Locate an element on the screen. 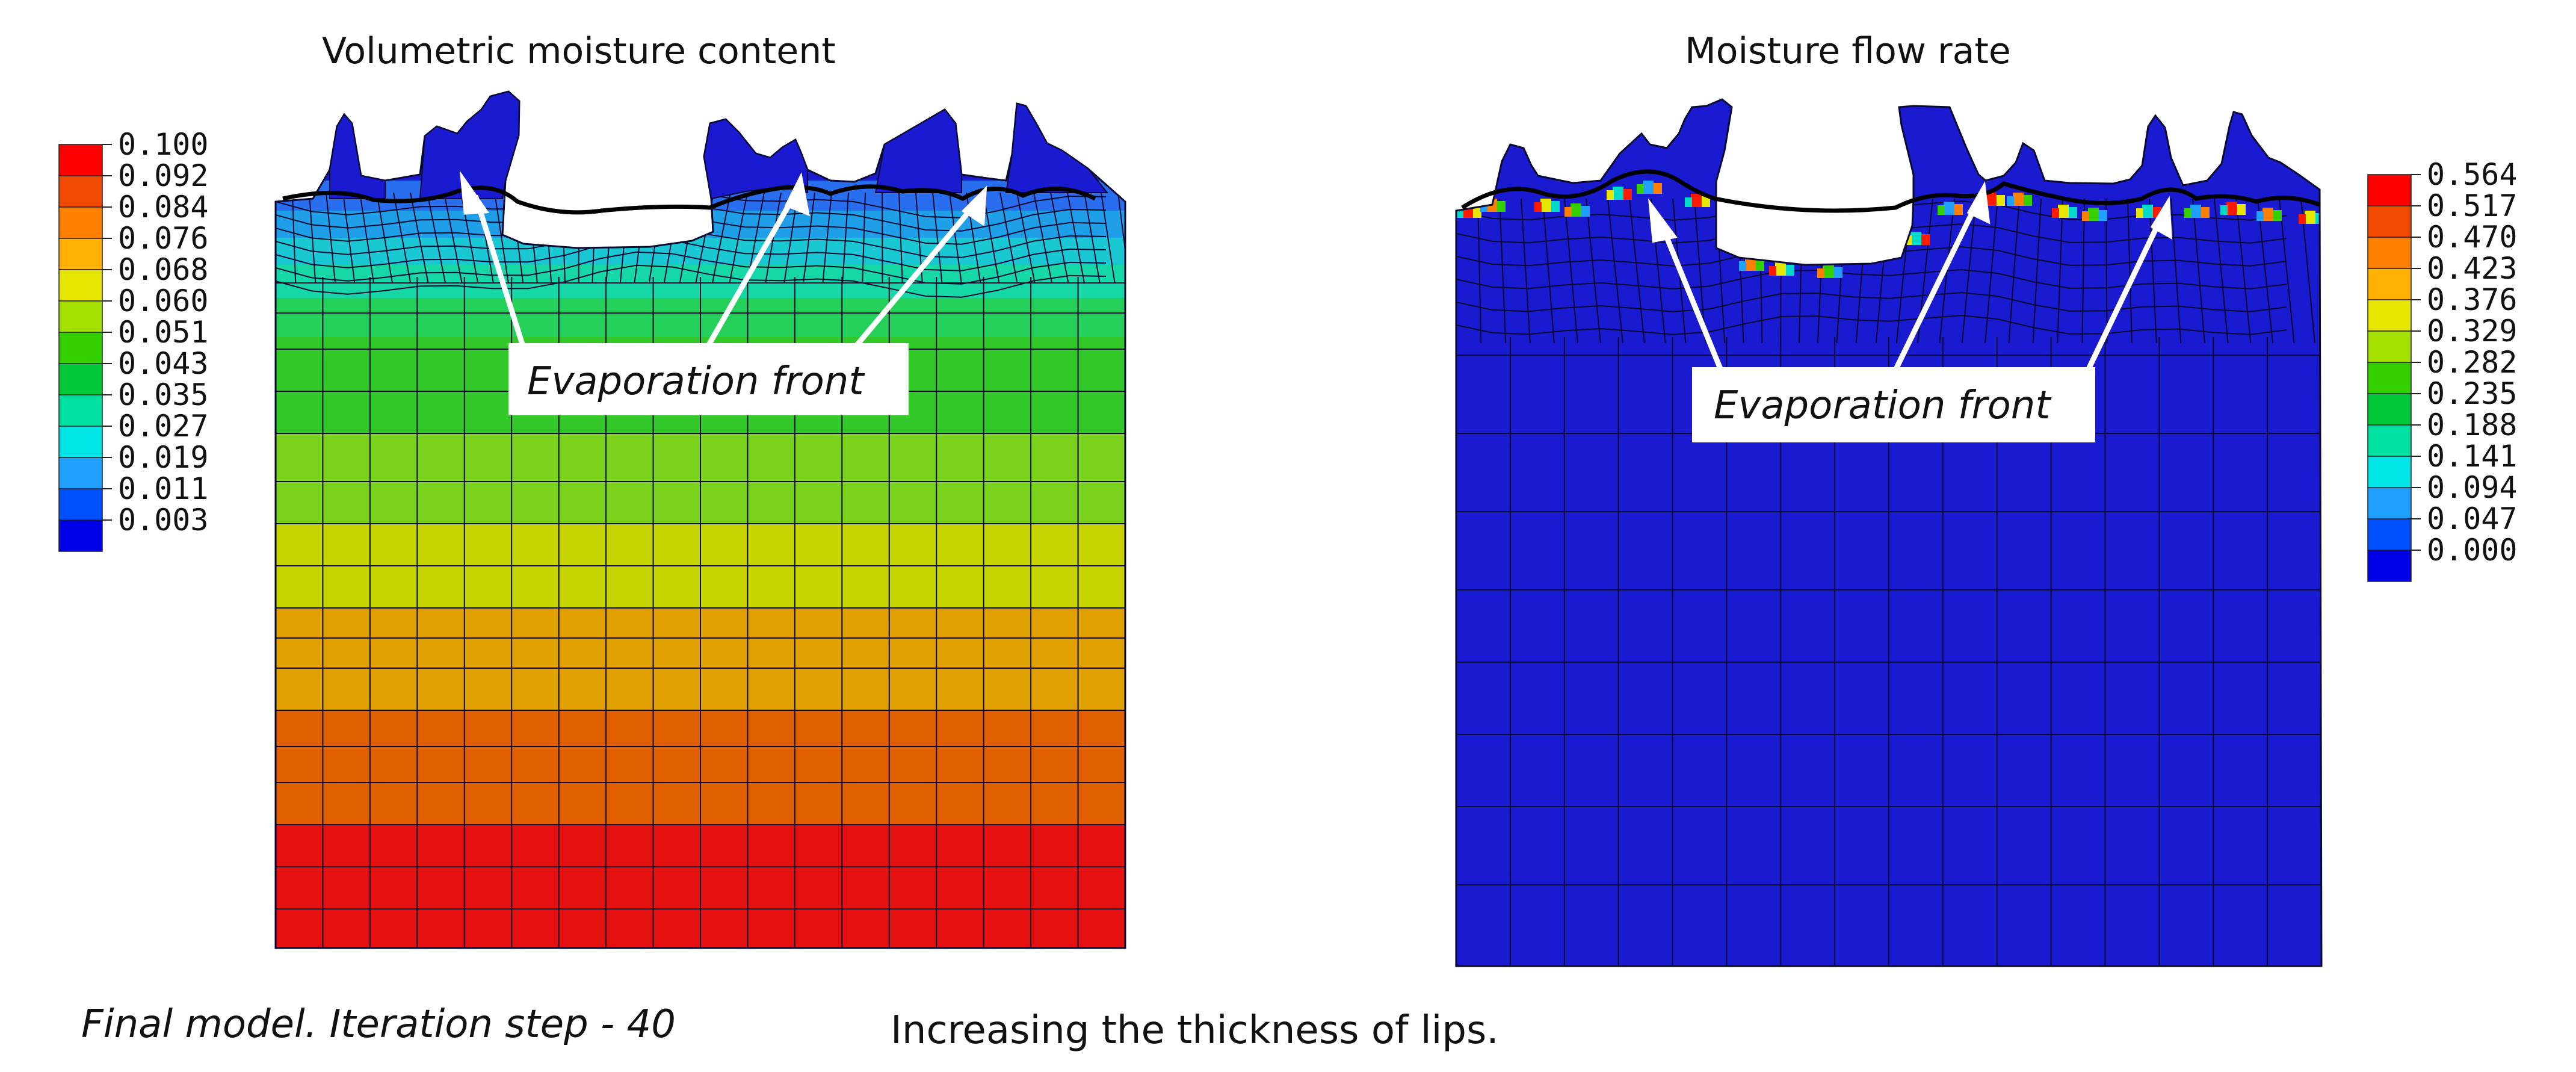 The image size is (2576, 1072). left-annotation-label: Evaporation front is located at coordinates (696, 381).